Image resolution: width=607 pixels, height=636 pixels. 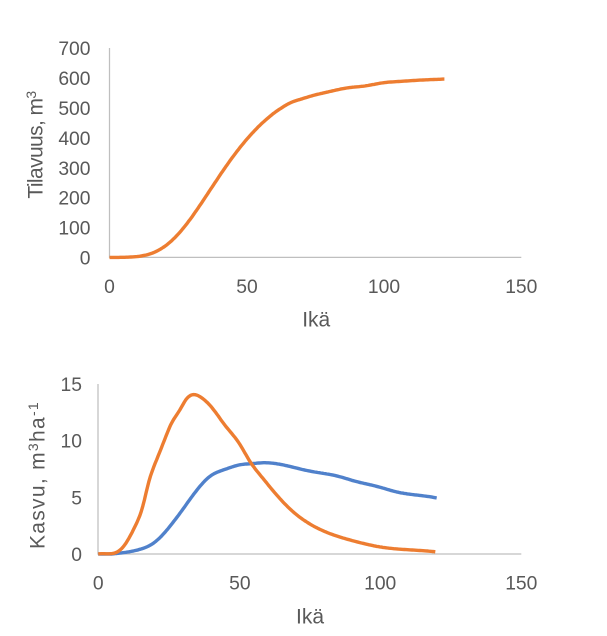 I want to click on svg-text: 500, so click(x=74, y=109).